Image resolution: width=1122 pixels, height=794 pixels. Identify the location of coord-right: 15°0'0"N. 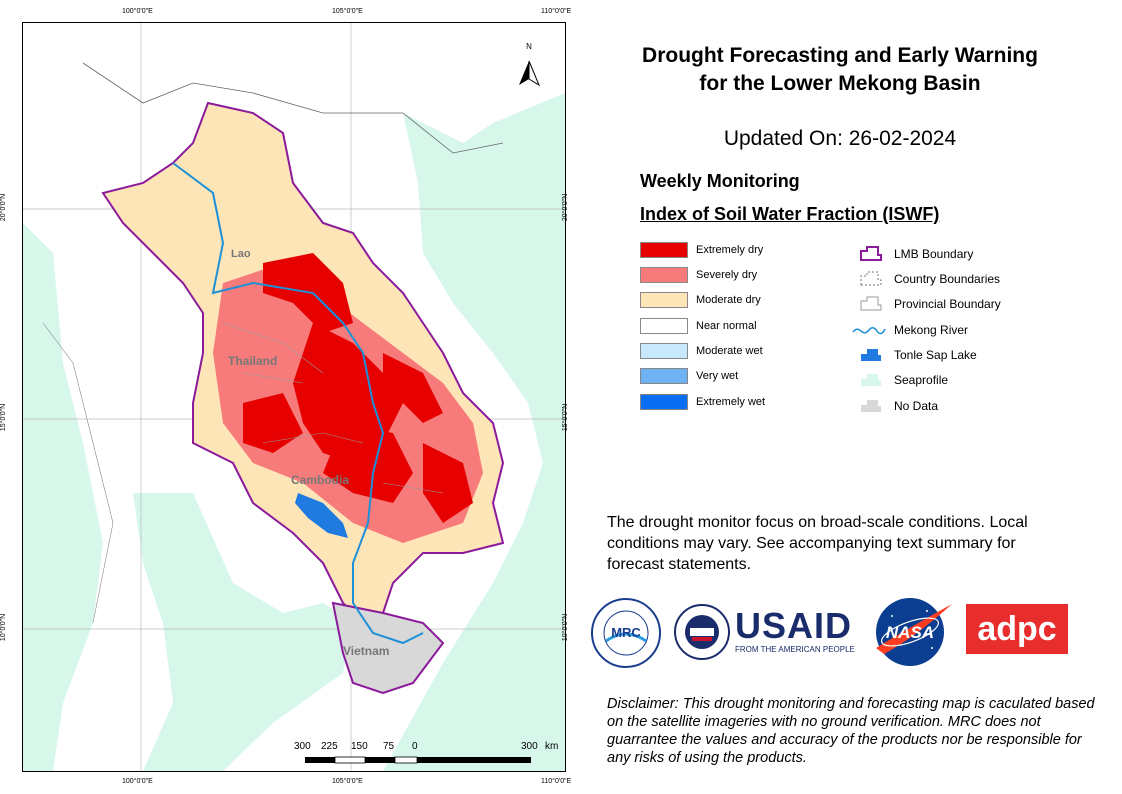
(566, 417).